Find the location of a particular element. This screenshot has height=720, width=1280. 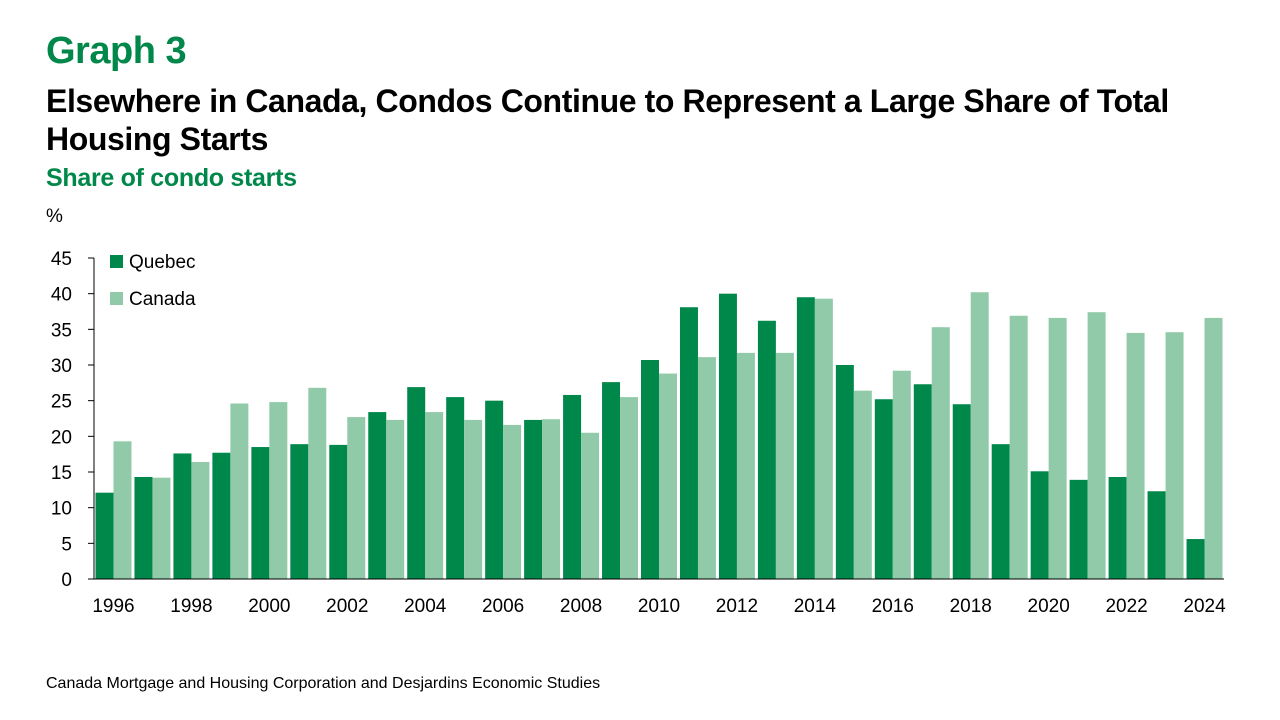

bar-quebec-2013 is located at coordinates (766, 449).